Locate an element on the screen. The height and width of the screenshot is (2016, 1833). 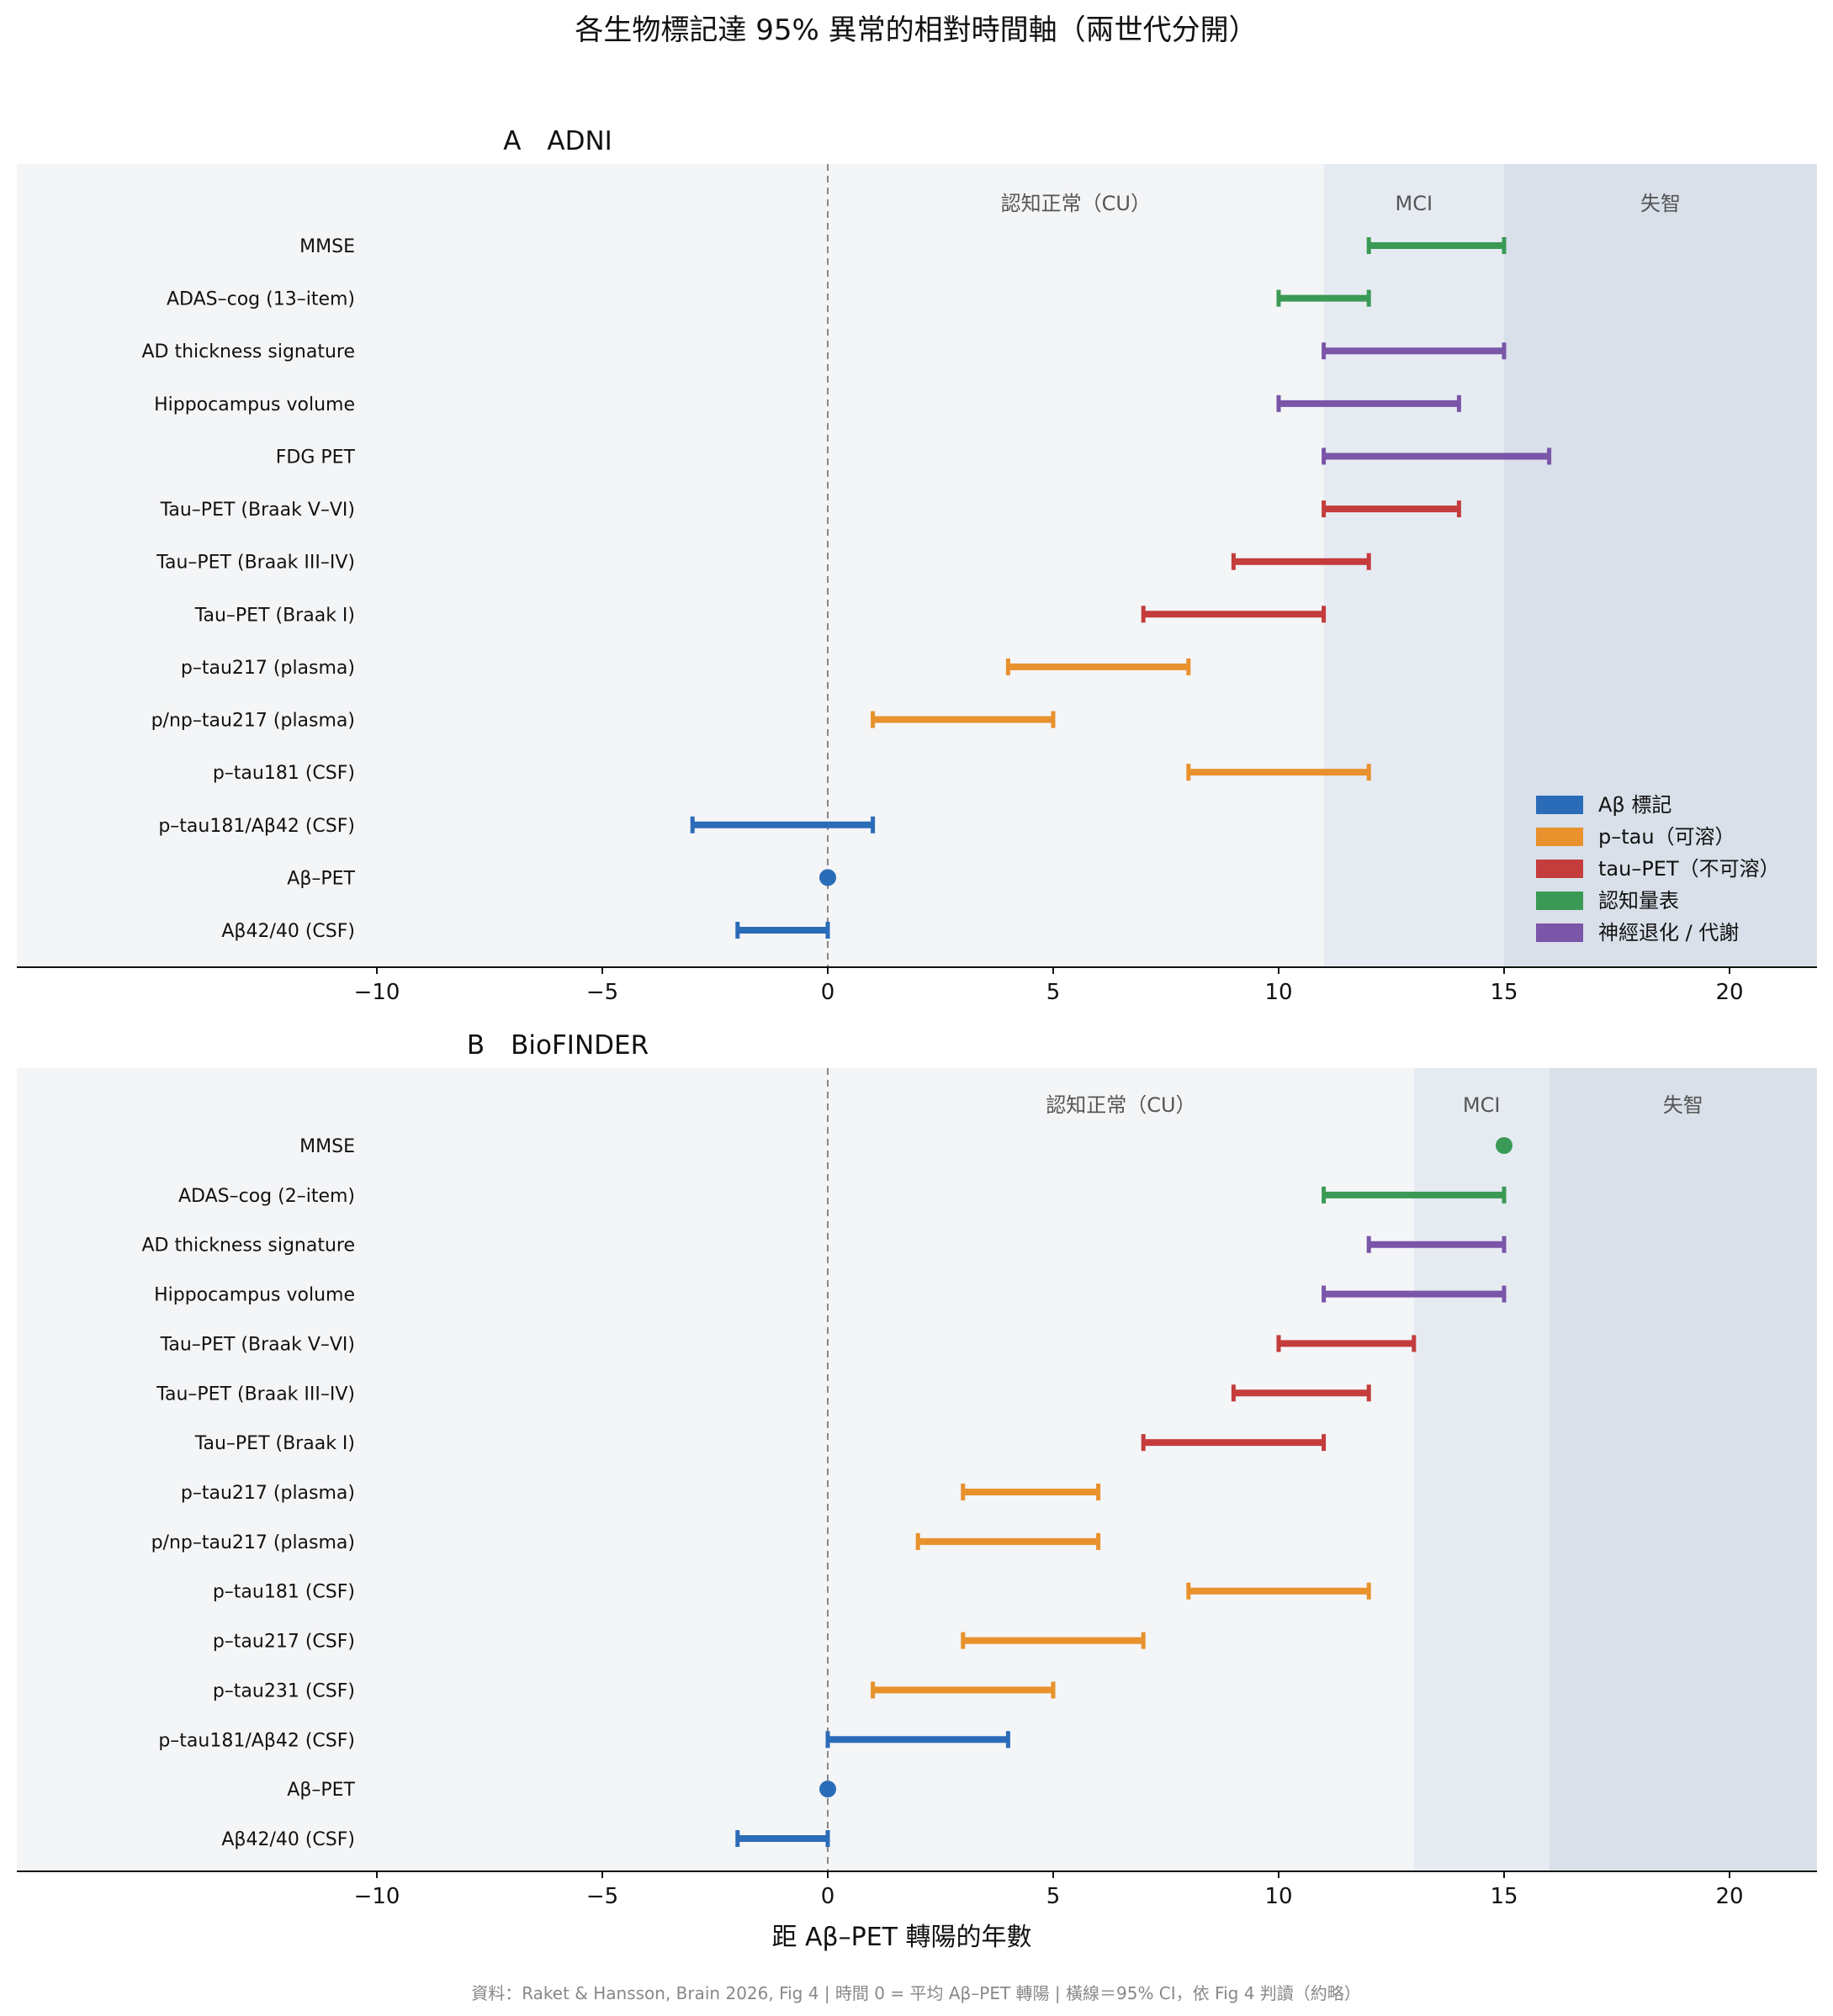
legend-label: 神經退化 / 代謝 is located at coordinates (1668, 933).